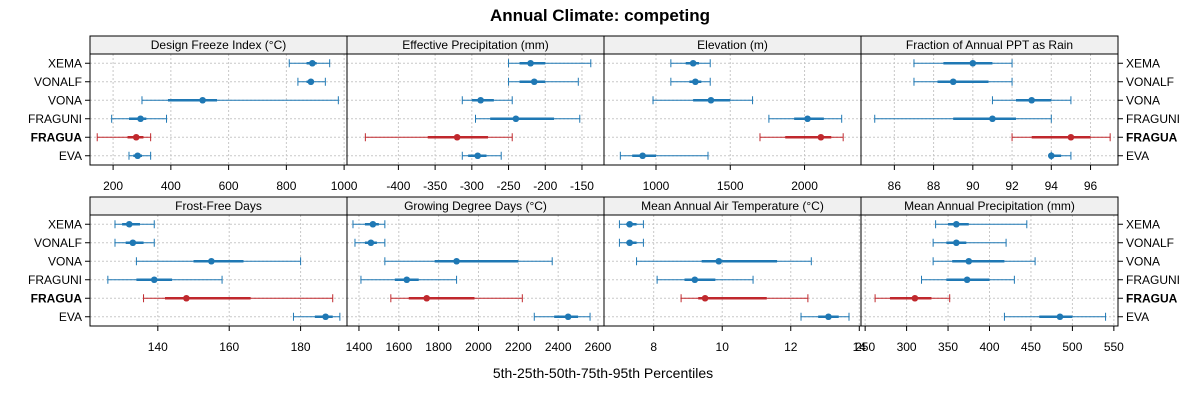  What do you see at coordinates (865, 347) in the screenshot?
I see `x-tick-label: 250` at bounding box center [865, 347].